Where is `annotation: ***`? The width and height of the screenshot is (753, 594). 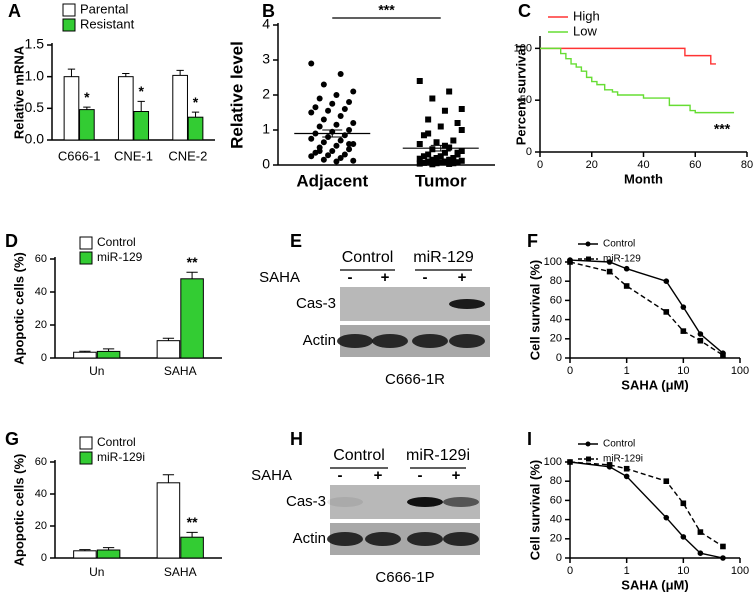
annotation: *** is located at coordinates (386, 10).